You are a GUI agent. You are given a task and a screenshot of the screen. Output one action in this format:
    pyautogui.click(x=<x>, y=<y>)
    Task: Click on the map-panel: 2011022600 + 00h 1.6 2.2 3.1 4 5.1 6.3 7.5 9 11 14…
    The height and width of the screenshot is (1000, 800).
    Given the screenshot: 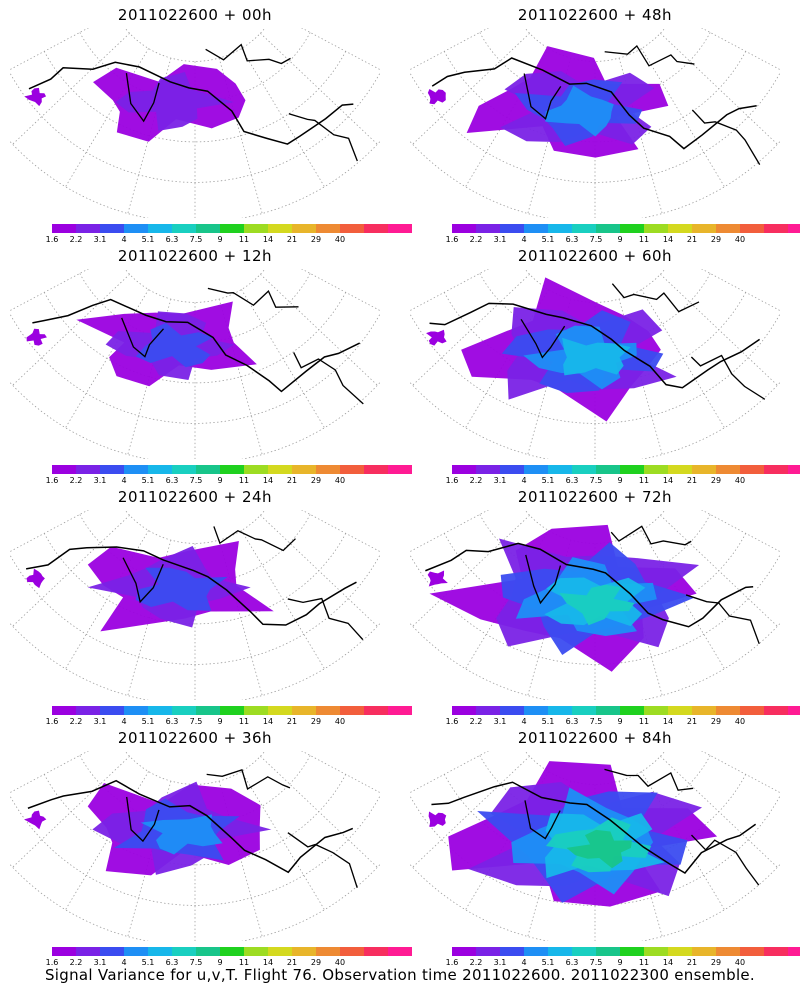 What is the action you would take?
    pyautogui.click(x=206, y=122)
    